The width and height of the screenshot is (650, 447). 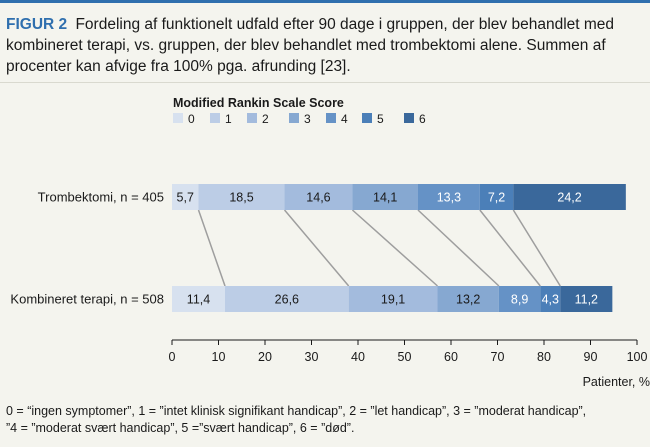 I want to click on row-label: Trombektomi, n = 405, so click(x=101, y=197).